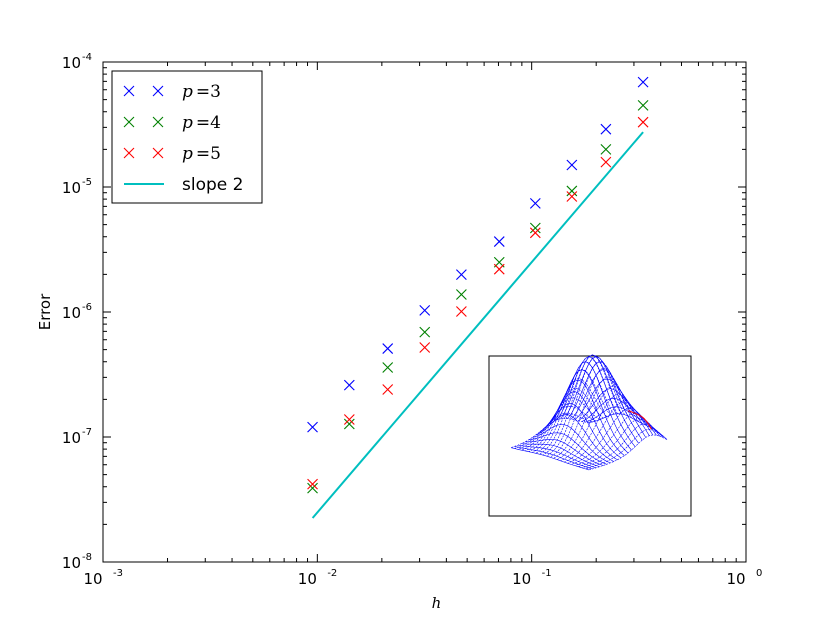 This screenshot has height=623, width=830. What do you see at coordinates (201, 123) in the screenshot?
I see `legend-label: p =4` at bounding box center [201, 123].